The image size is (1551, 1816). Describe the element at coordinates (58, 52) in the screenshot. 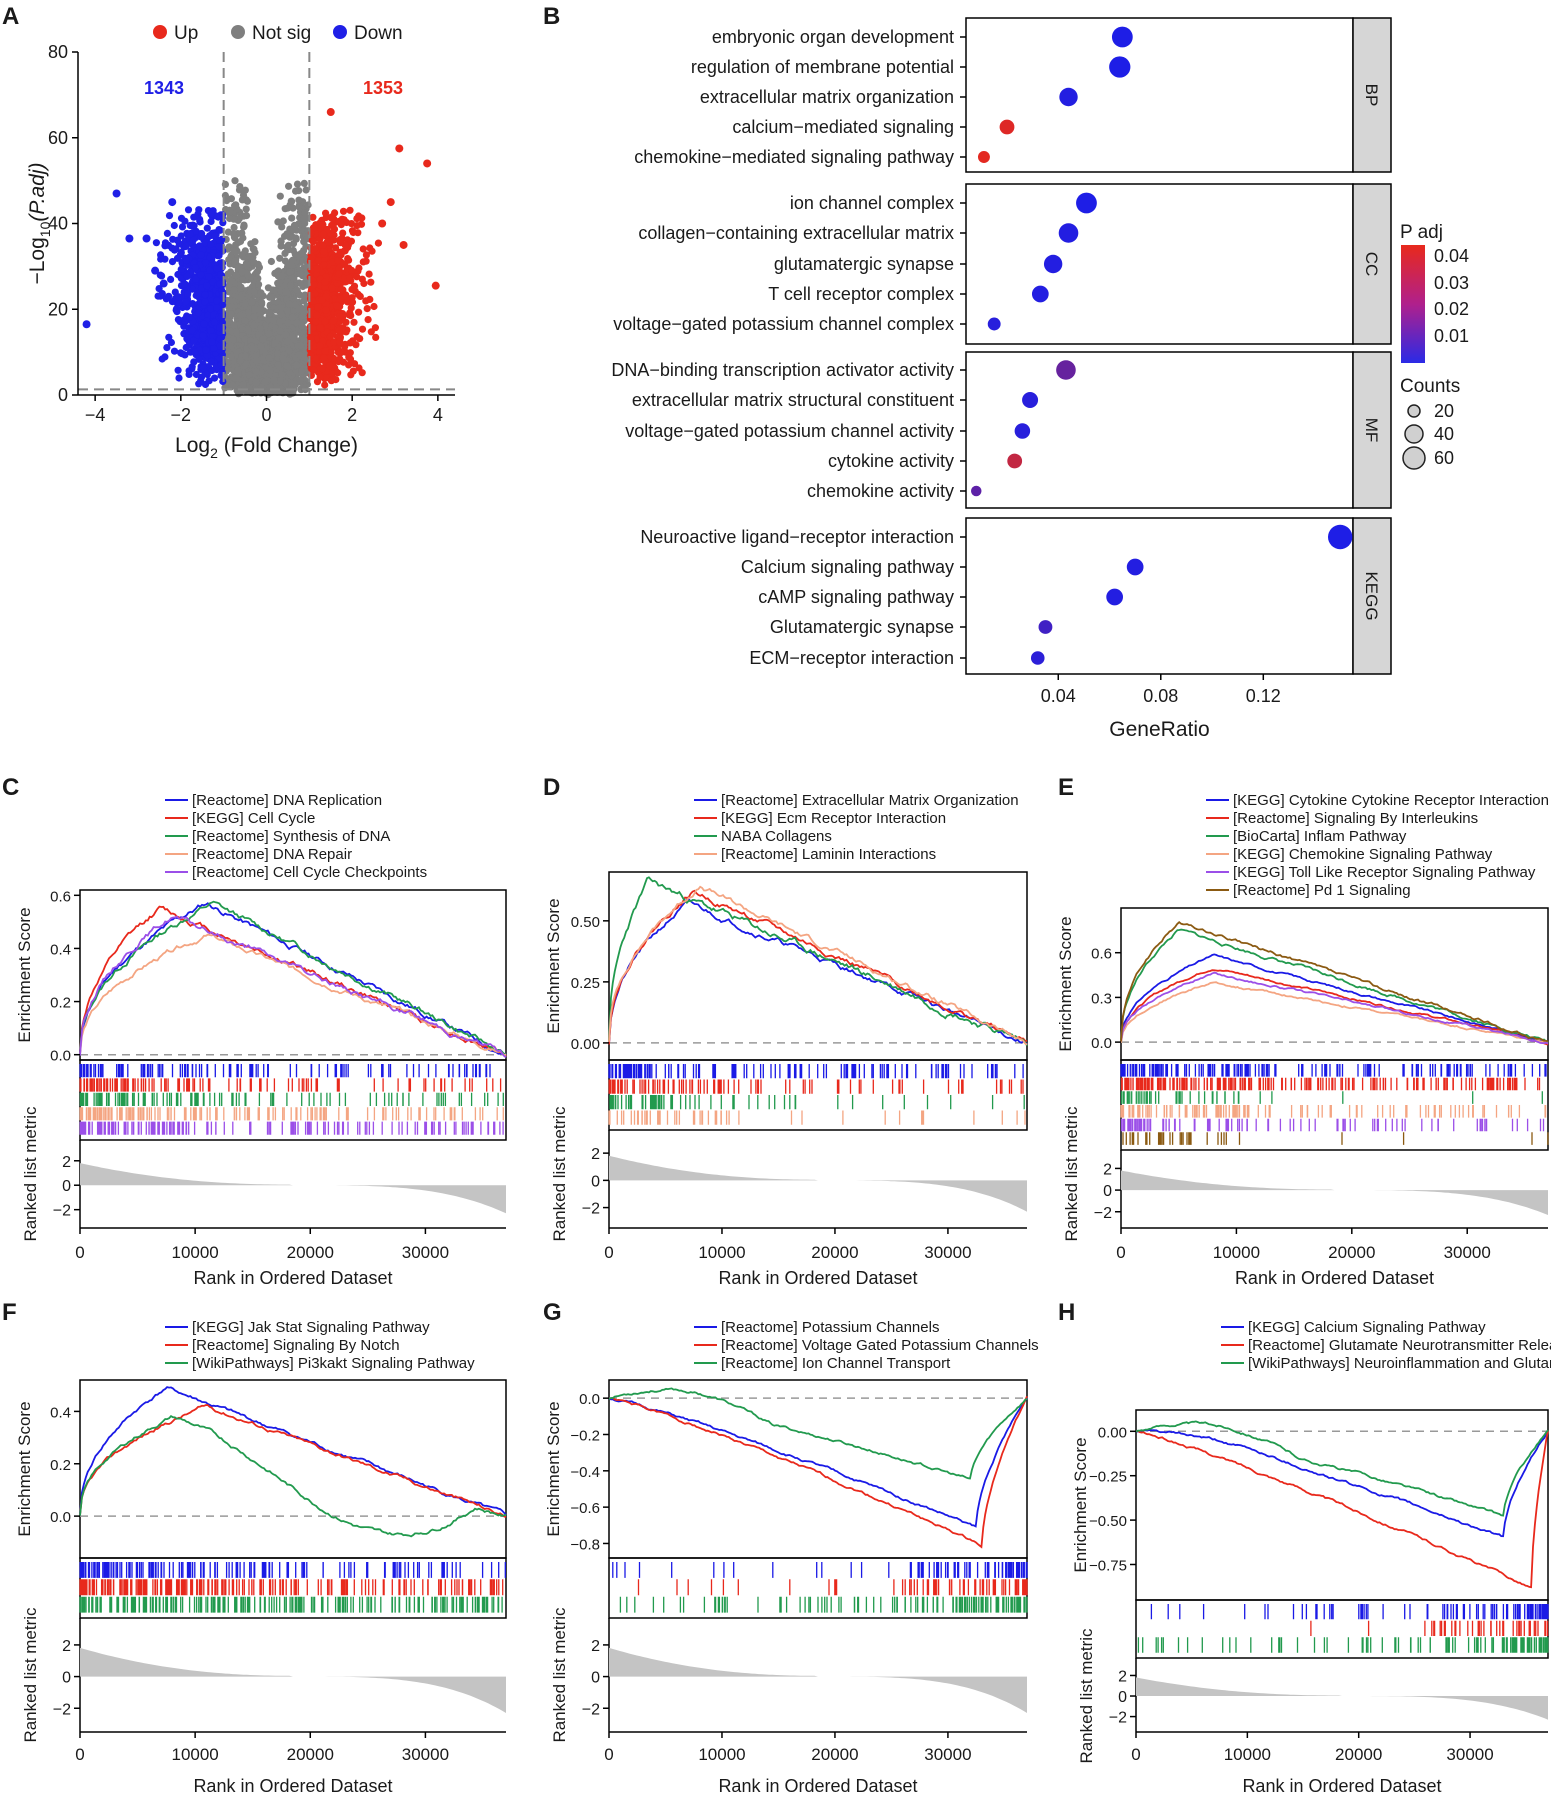

I see `y-tick-label: 80` at that location.